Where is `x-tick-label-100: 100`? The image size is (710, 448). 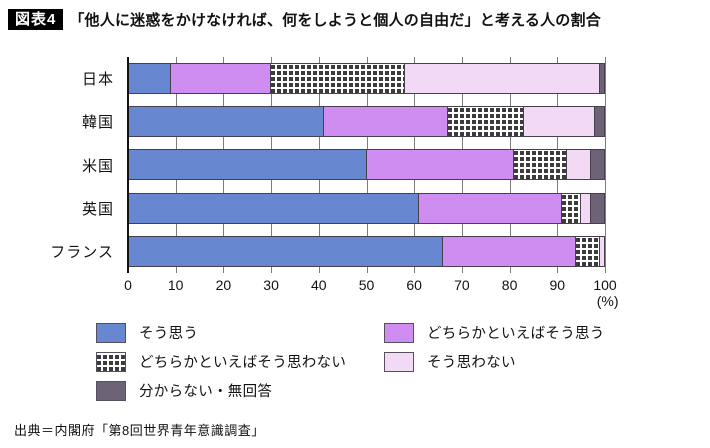
x-tick-label-100: 100 is located at coordinates (605, 285).